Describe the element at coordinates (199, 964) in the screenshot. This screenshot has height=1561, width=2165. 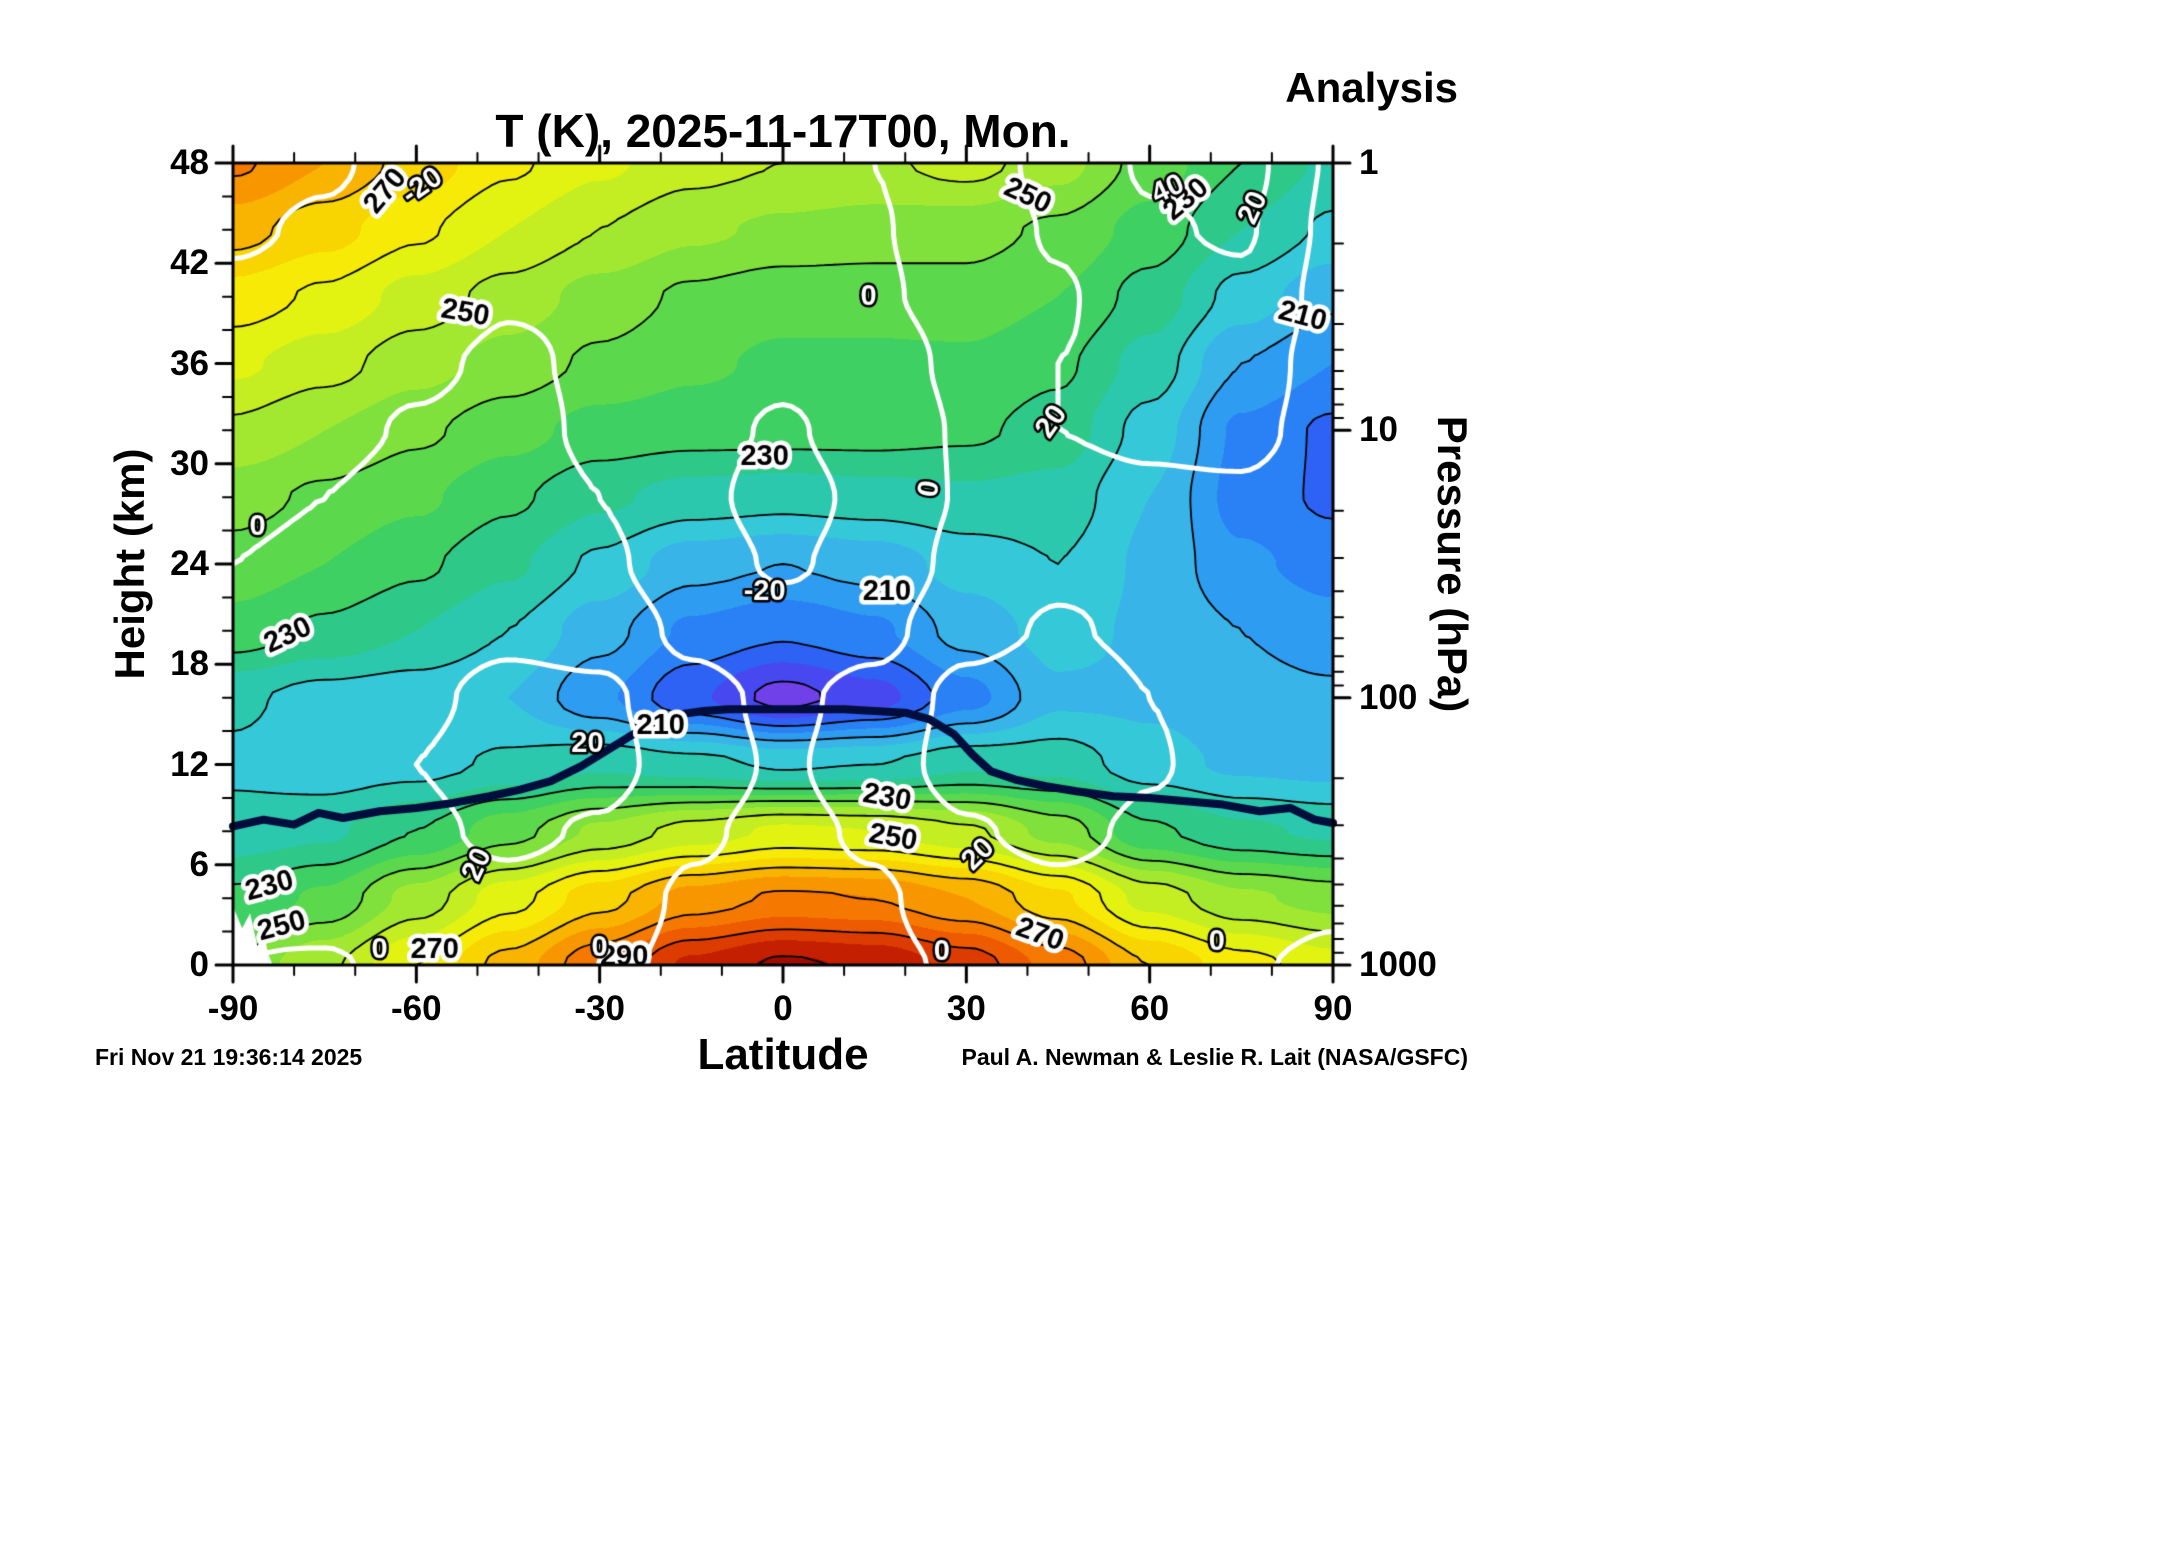
I see `height-tick-label: 0` at that location.